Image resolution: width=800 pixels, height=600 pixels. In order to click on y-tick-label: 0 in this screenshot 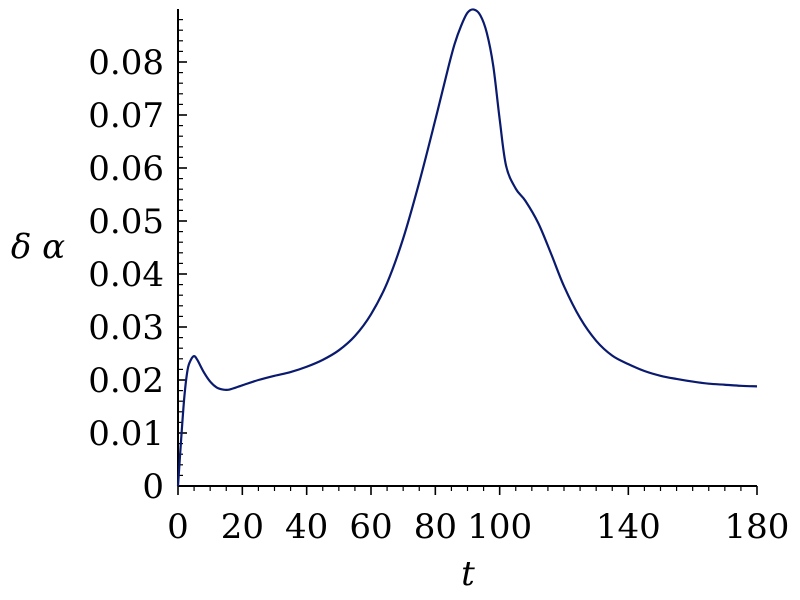, I will do `click(153, 487)`.